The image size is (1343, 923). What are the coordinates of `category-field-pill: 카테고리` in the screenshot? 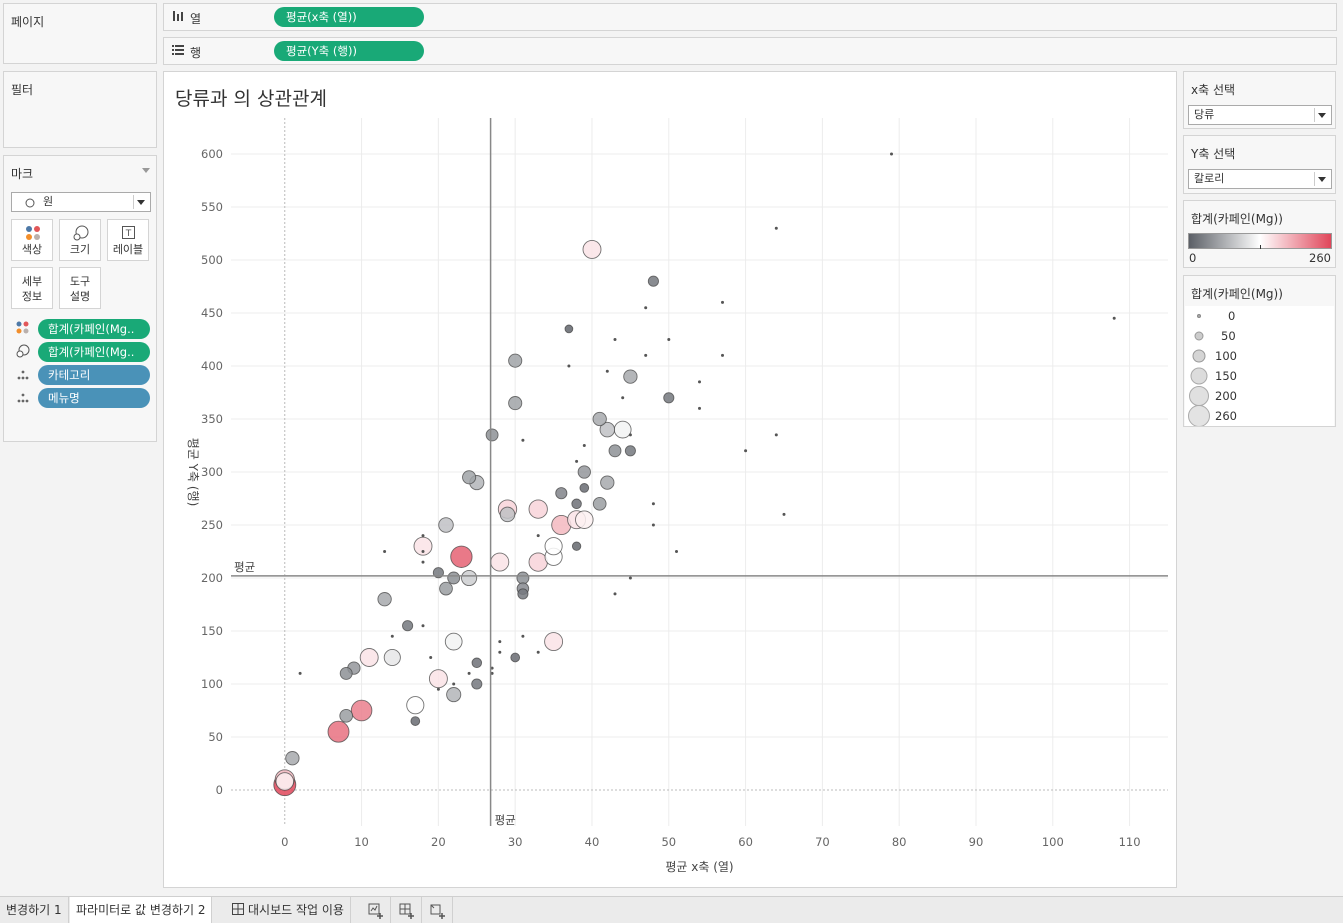 It's located at (94, 375).